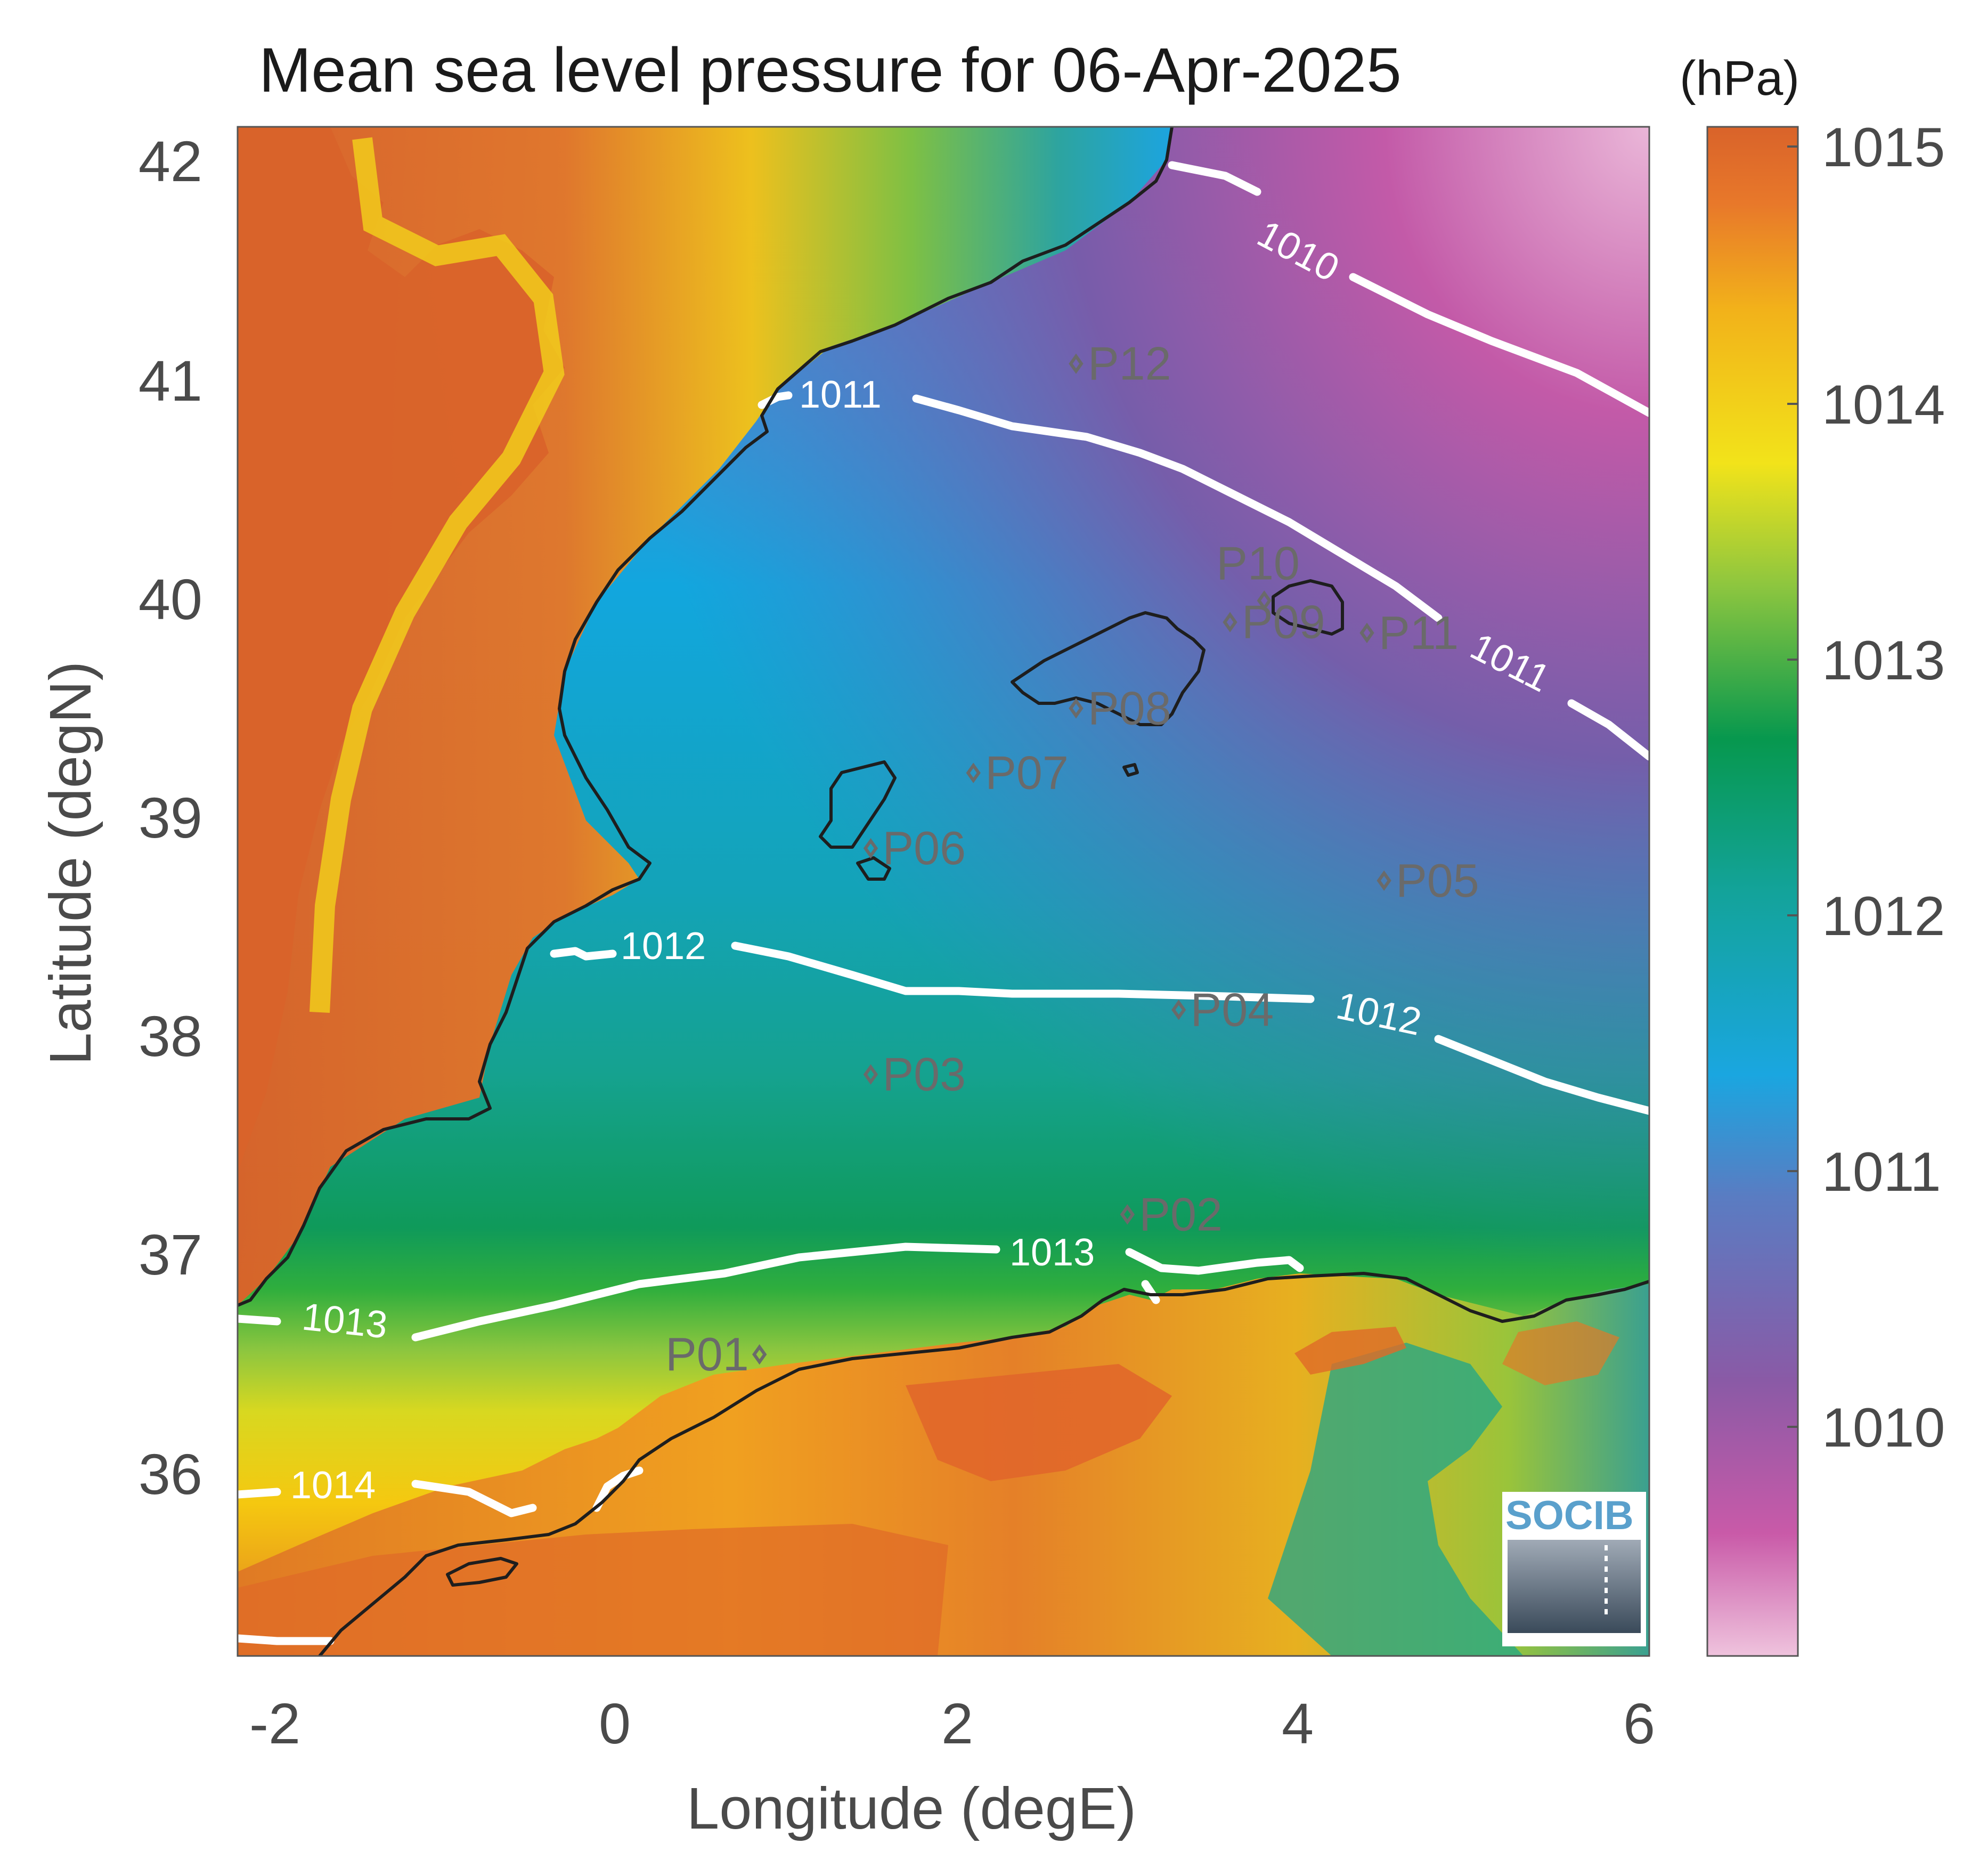  What do you see at coordinates (120, 817) in the screenshot?
I see `y-axis: 42 41 40 39 38 37 36 Latitude (degN)` at bounding box center [120, 817].